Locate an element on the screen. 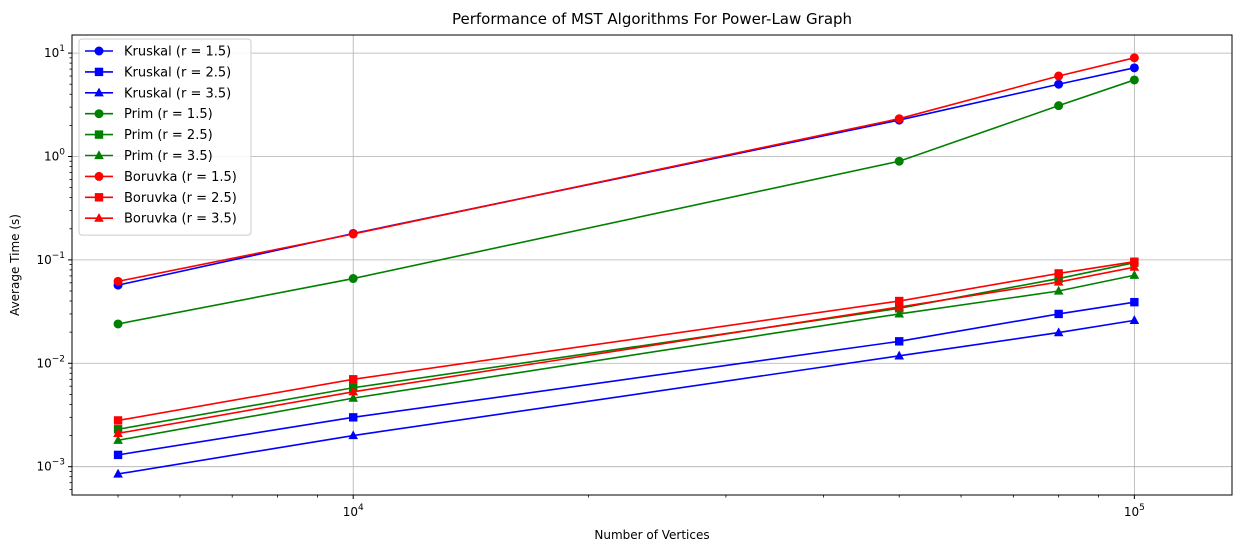 This screenshot has width=1245, height=552. legend-item: Prim (r = 3.5) is located at coordinates (149, 156).